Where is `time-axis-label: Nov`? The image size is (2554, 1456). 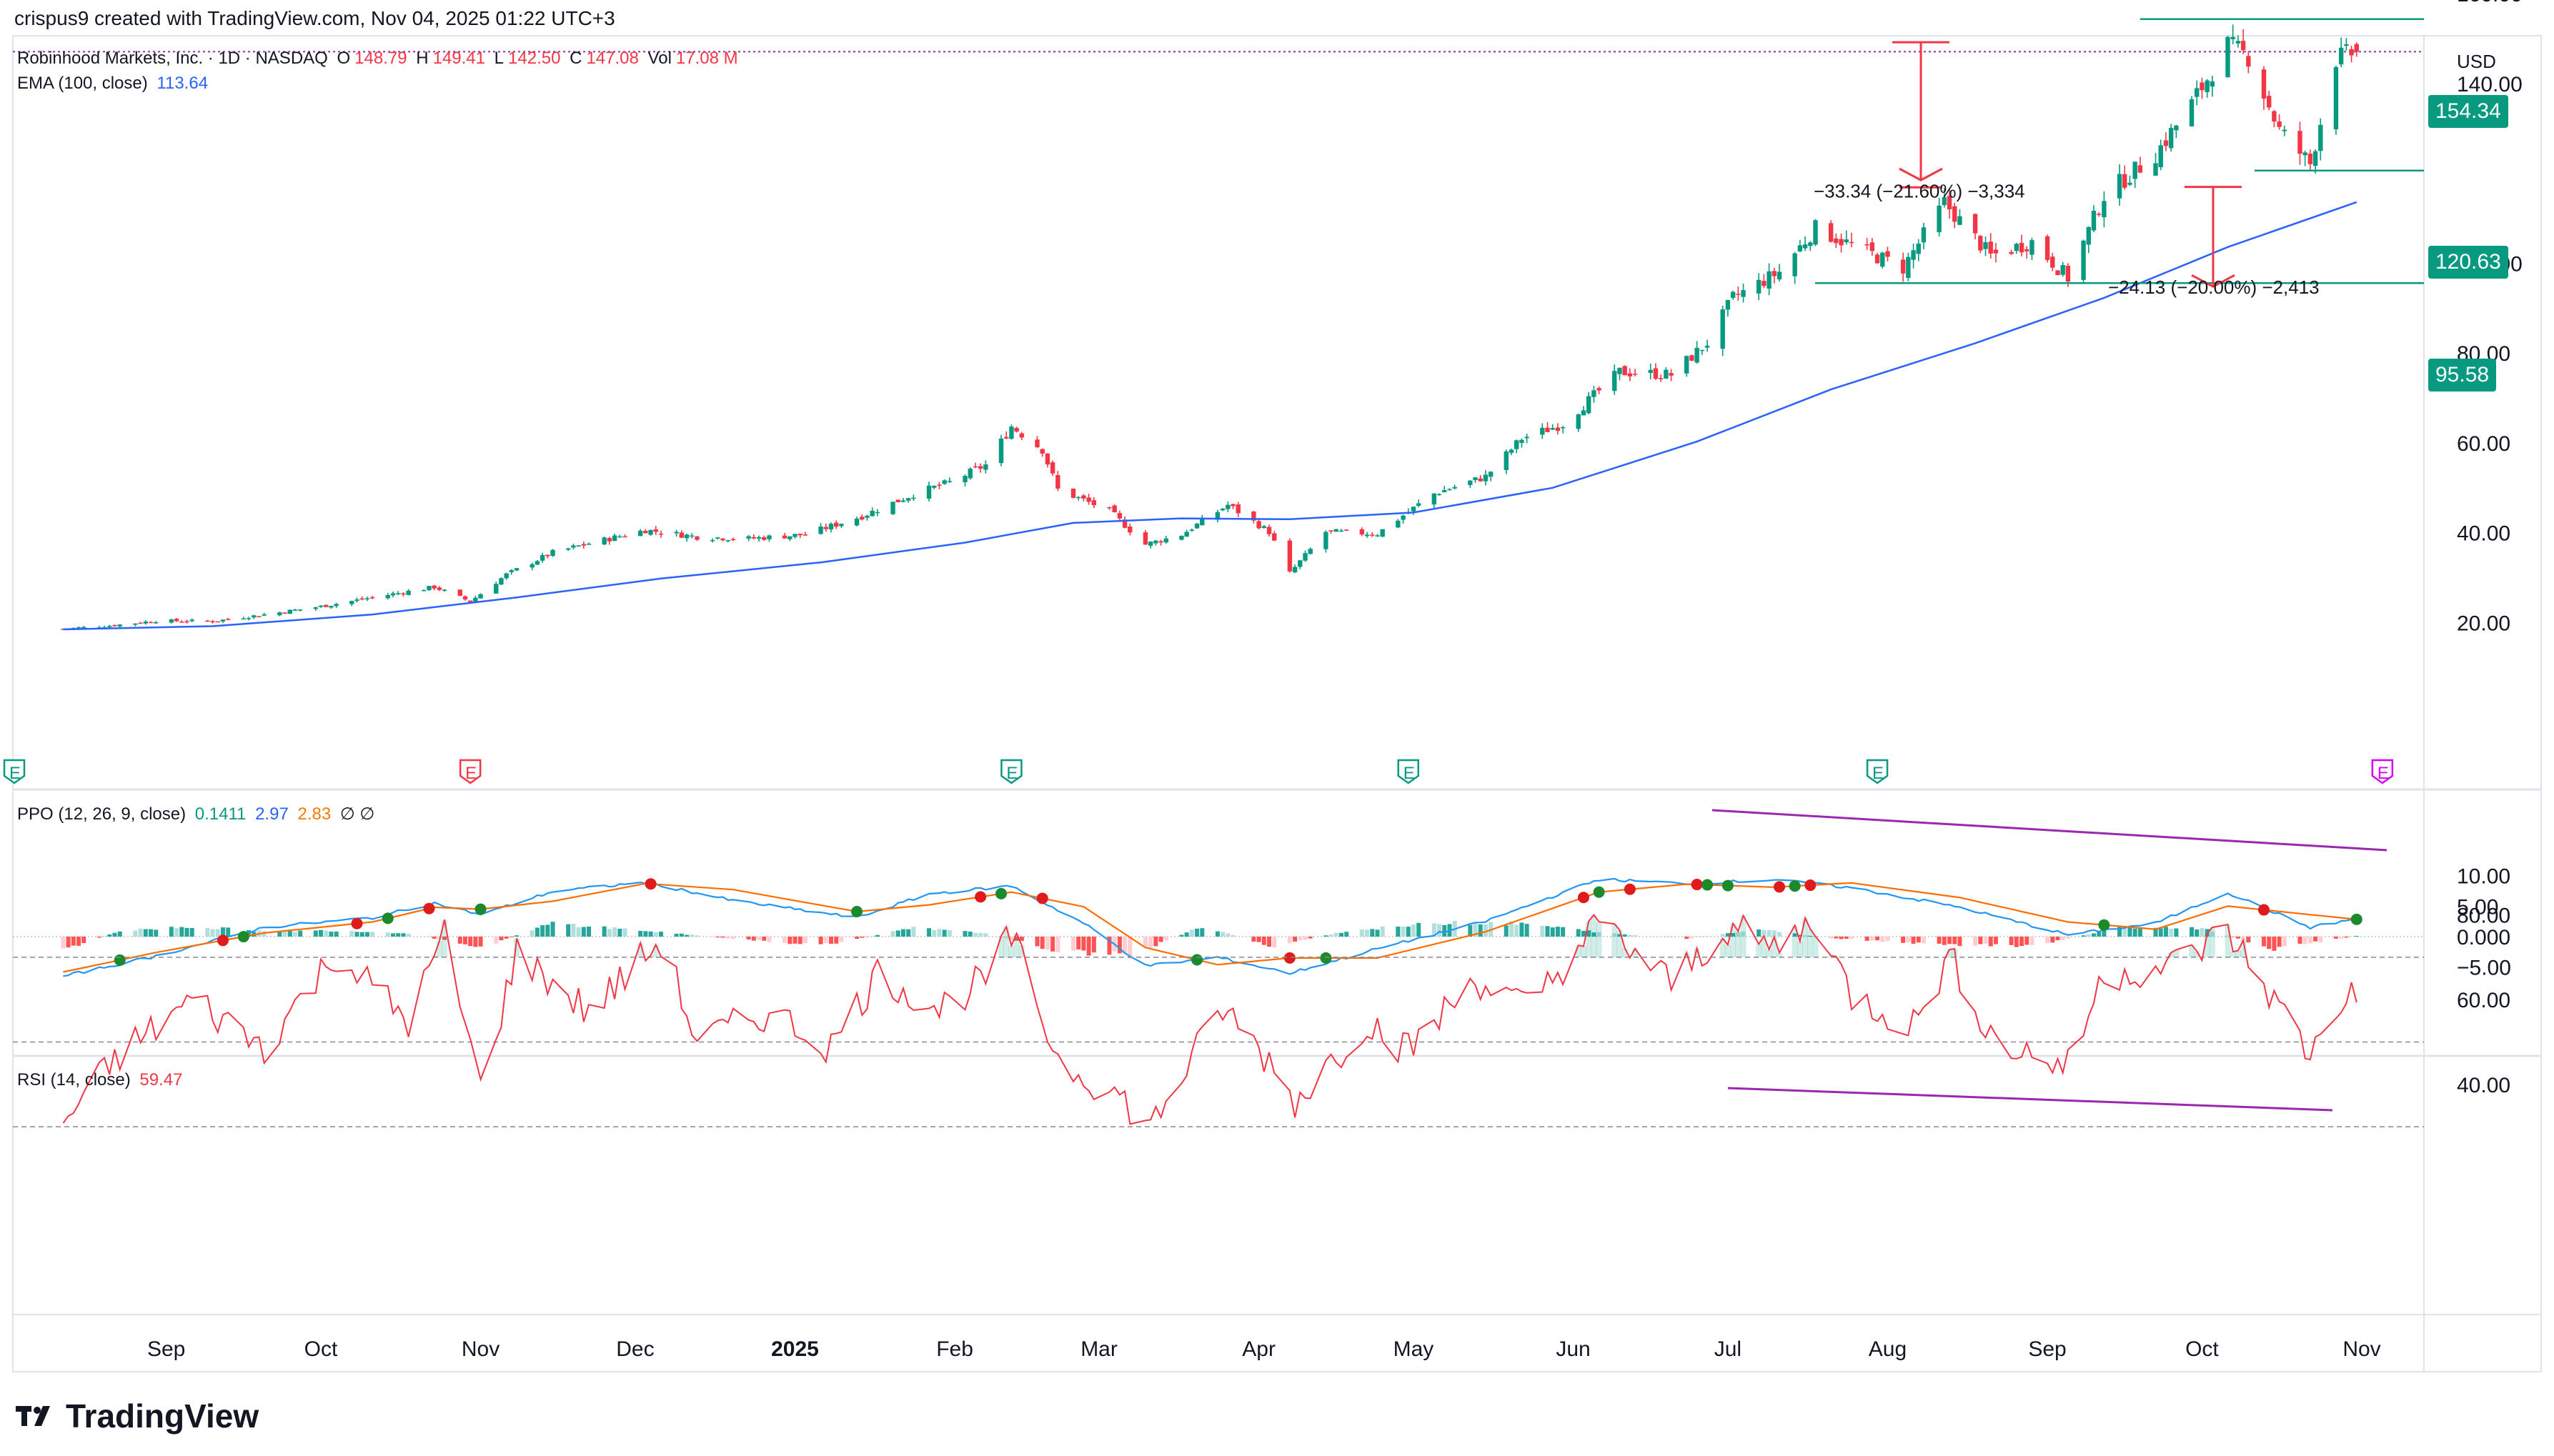
time-axis-label: Nov is located at coordinates (481, 1349).